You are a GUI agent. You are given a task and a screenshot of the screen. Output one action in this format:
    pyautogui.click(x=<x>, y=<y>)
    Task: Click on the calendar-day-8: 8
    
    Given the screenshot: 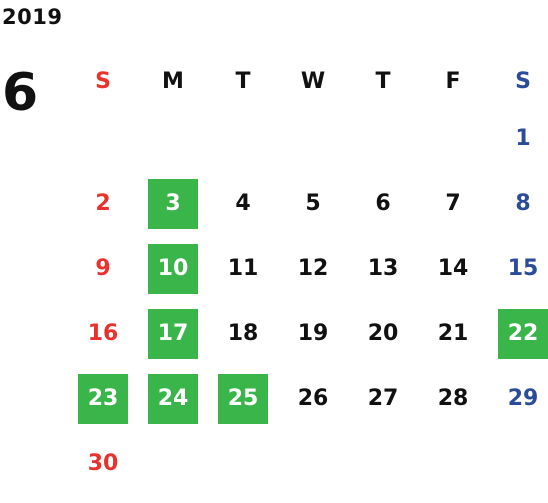 What is the action you would take?
    pyautogui.click(x=518, y=203)
    